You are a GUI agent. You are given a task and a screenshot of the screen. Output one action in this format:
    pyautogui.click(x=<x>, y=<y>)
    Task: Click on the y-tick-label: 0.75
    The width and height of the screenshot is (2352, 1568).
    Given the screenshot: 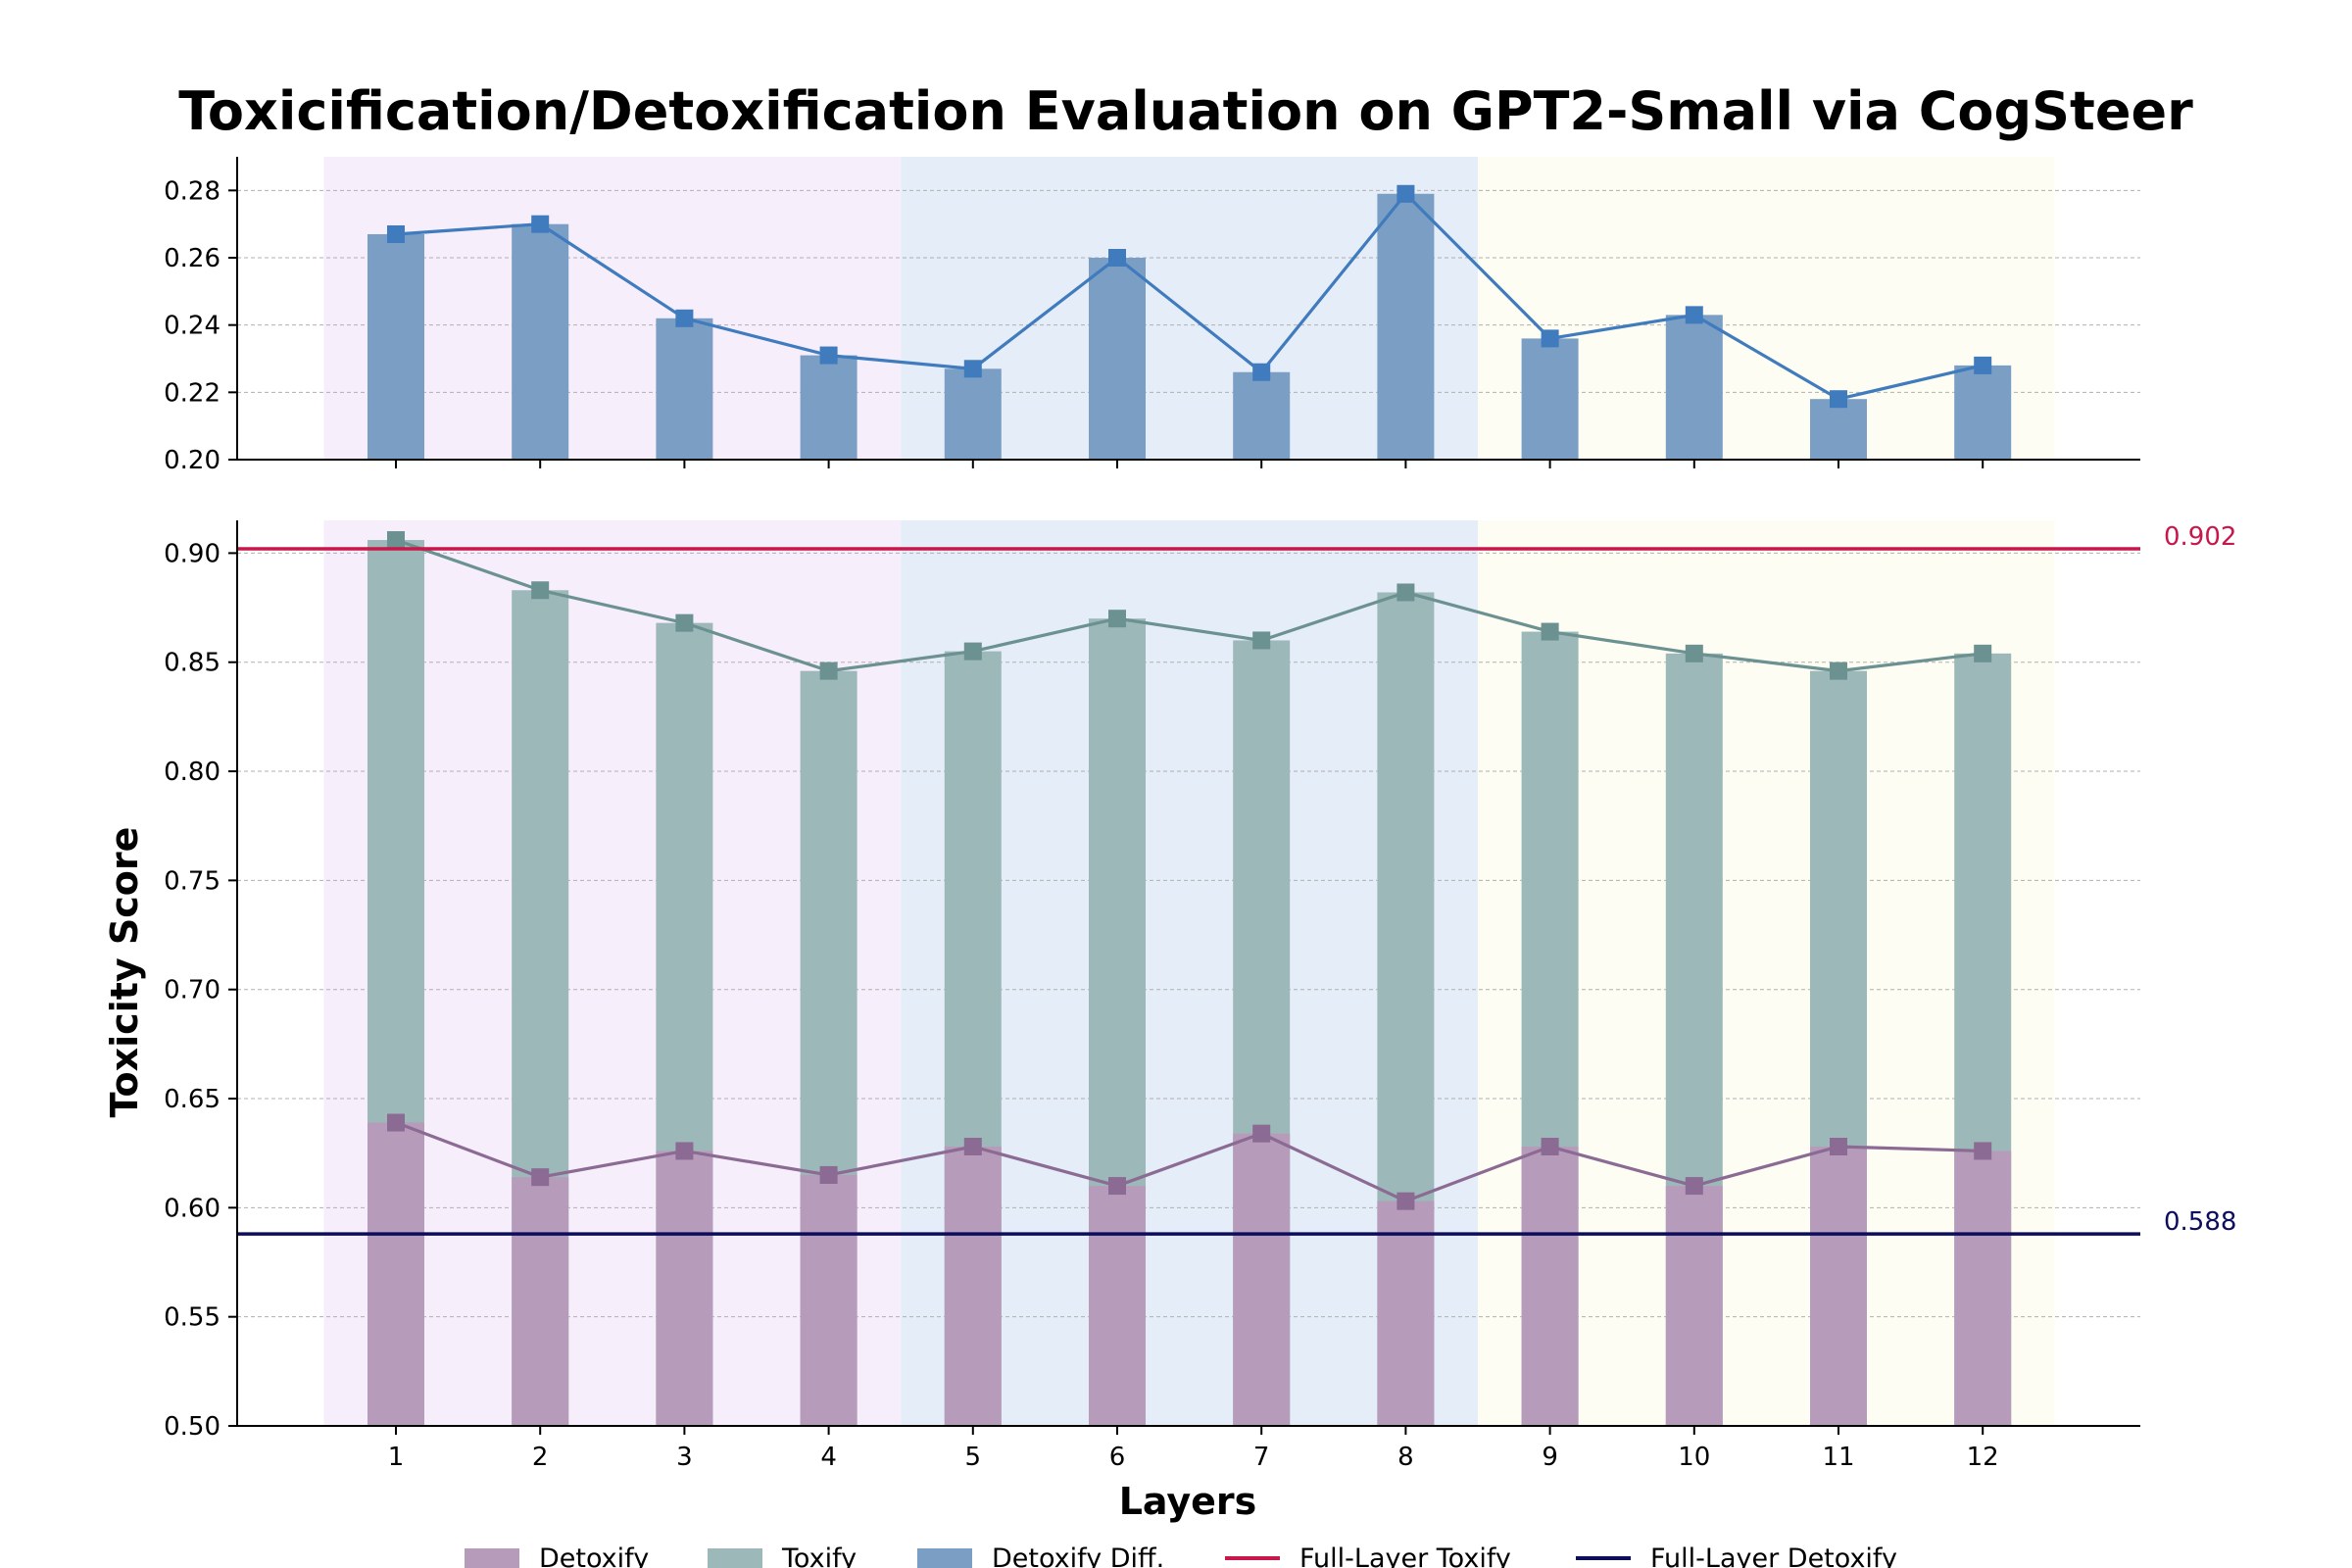 What is the action you would take?
    pyautogui.click(x=192, y=881)
    